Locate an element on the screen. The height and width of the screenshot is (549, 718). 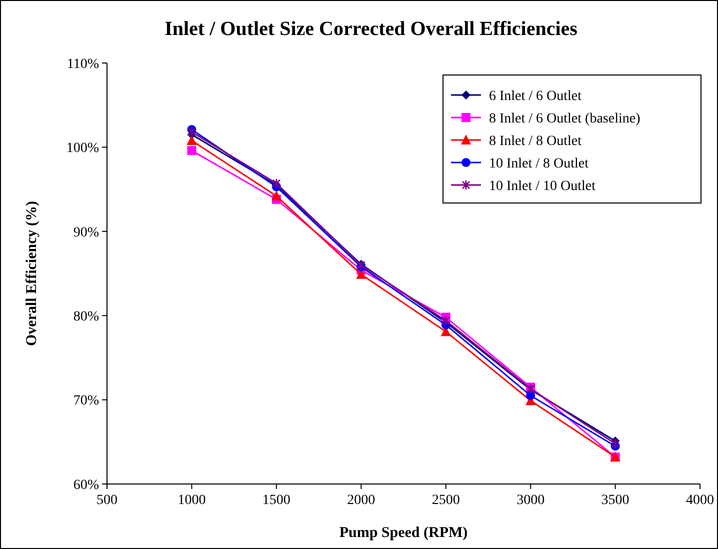
legend-label: 8 Inlet / 8 Outlet is located at coordinates (535, 141).